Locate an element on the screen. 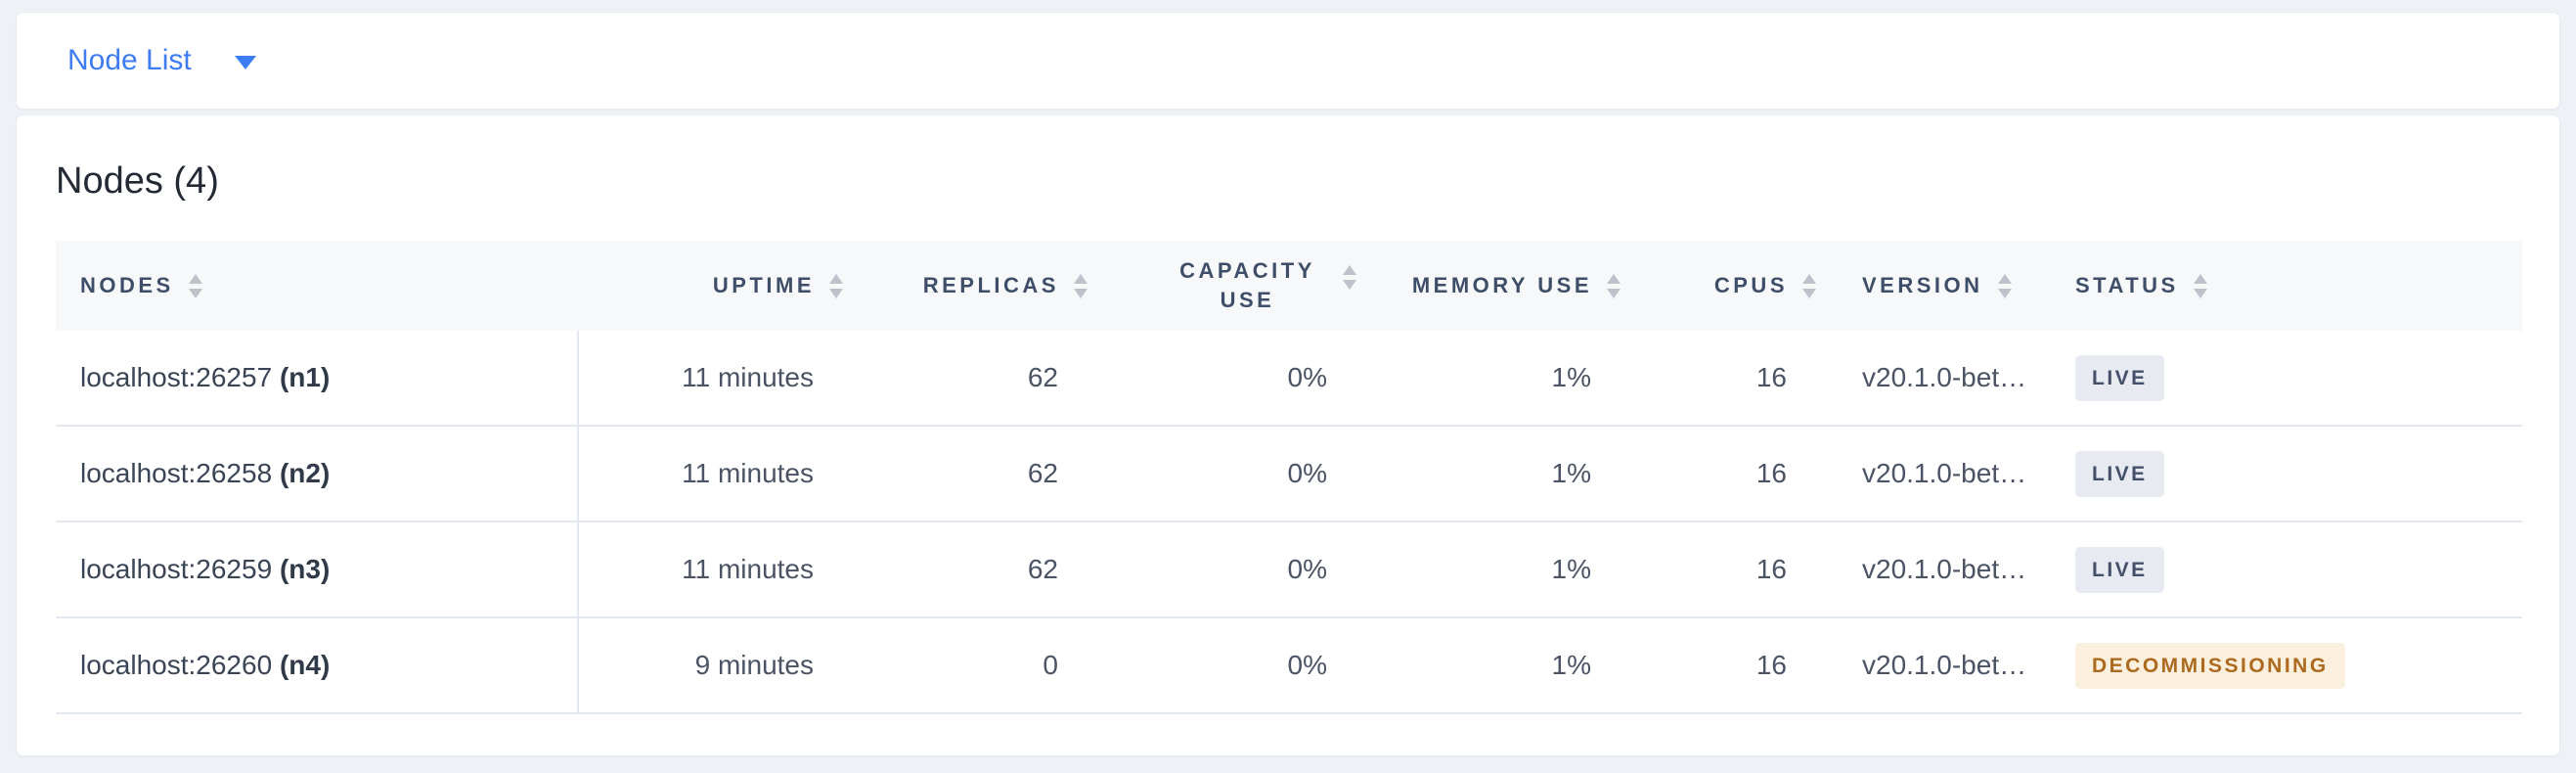 This screenshot has height=773, width=2576. column-header-capacity_use: CAPACITY USE is located at coordinates (1236, 286).